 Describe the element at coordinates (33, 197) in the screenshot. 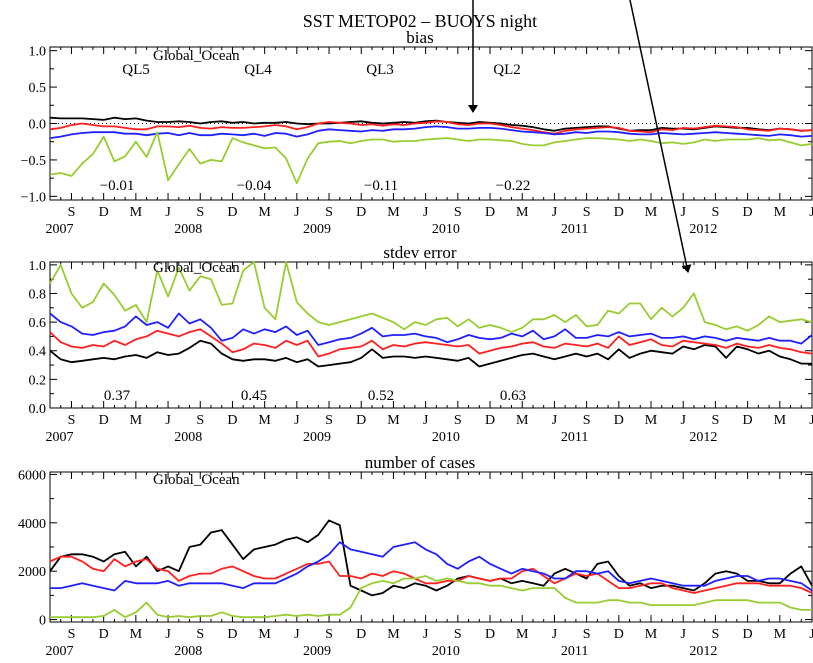

I see `y-tick-label: −1.0` at that location.